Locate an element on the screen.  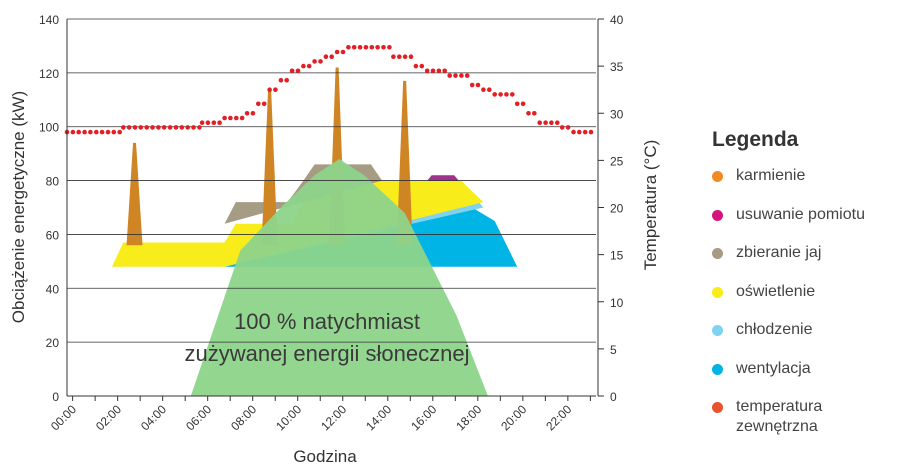
legend-label: zbieranie jaj is located at coordinates (779, 252).